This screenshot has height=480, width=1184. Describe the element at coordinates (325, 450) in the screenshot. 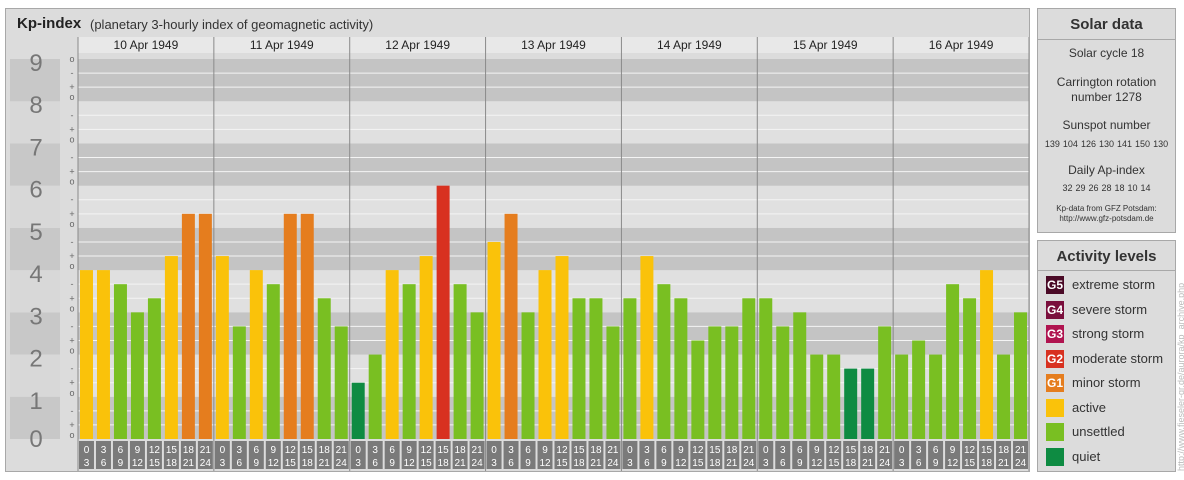

I see `hour-label-start: 18` at that location.